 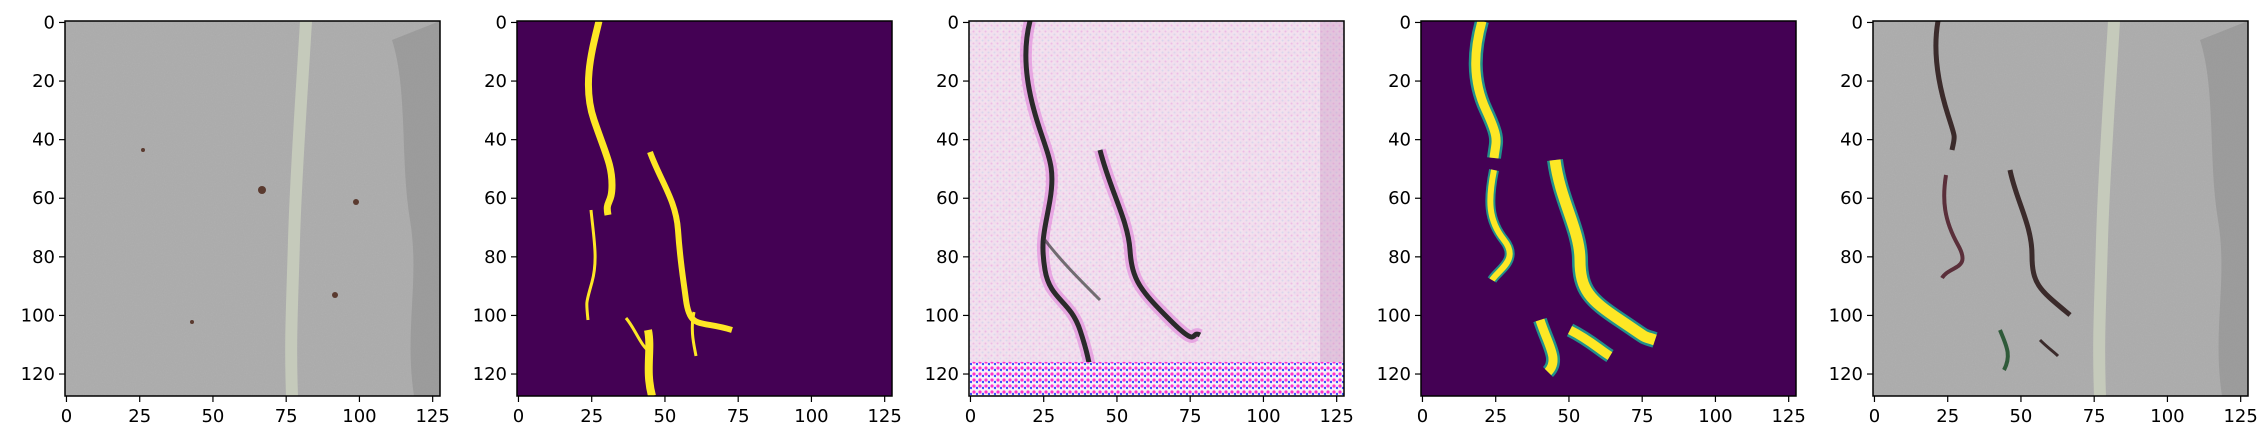 I want to click on panel-mask-target, so click(x=704, y=208).